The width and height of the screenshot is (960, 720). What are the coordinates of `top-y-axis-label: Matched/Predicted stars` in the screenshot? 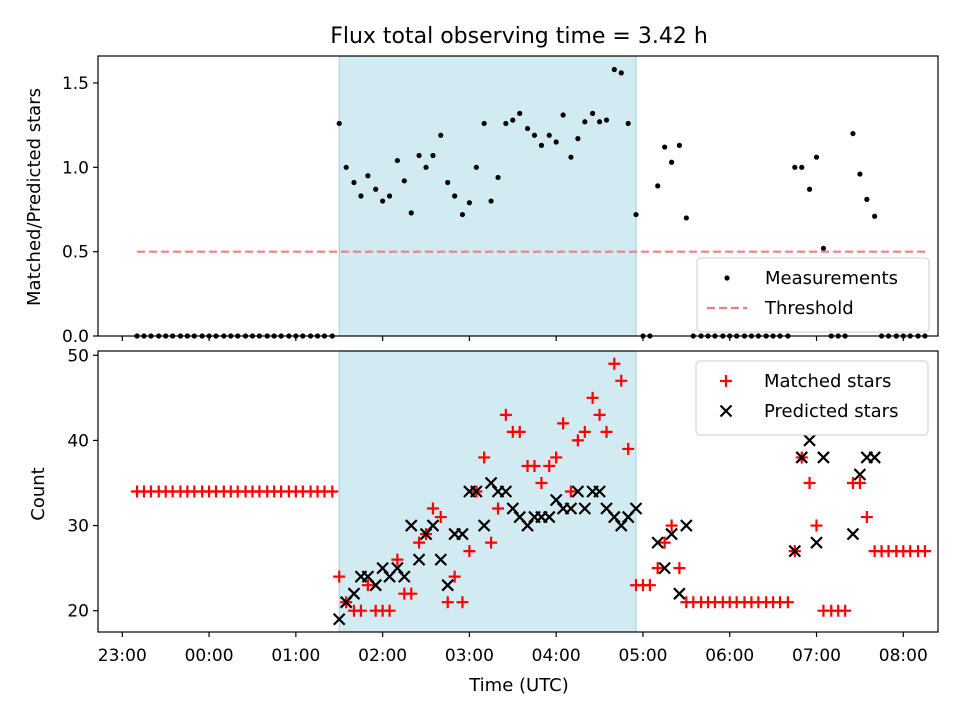 It's located at (34, 197).